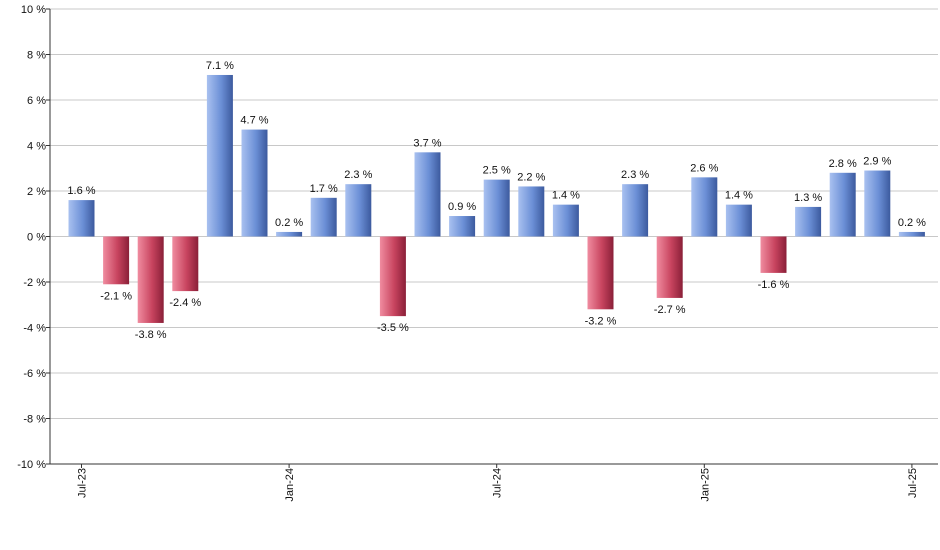  I want to click on x-tick-label: Jul-23, so click(83, 483).